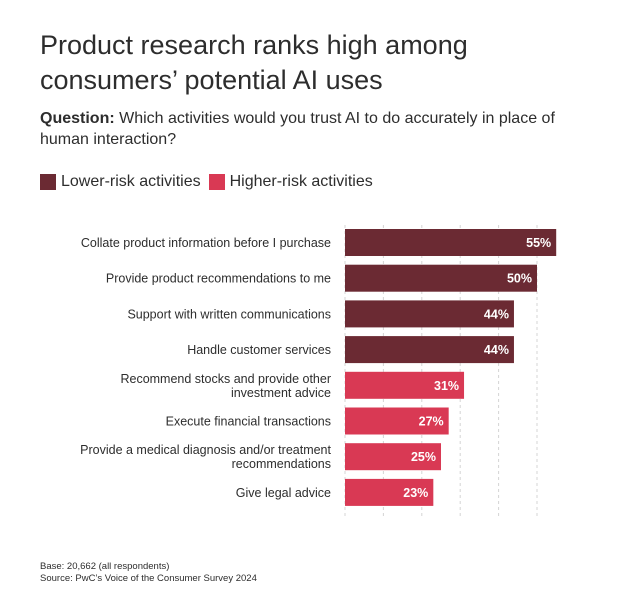 This screenshot has width=637, height=610. I want to click on legend-item-higher-risk: Higher-risk activities, so click(290, 182).